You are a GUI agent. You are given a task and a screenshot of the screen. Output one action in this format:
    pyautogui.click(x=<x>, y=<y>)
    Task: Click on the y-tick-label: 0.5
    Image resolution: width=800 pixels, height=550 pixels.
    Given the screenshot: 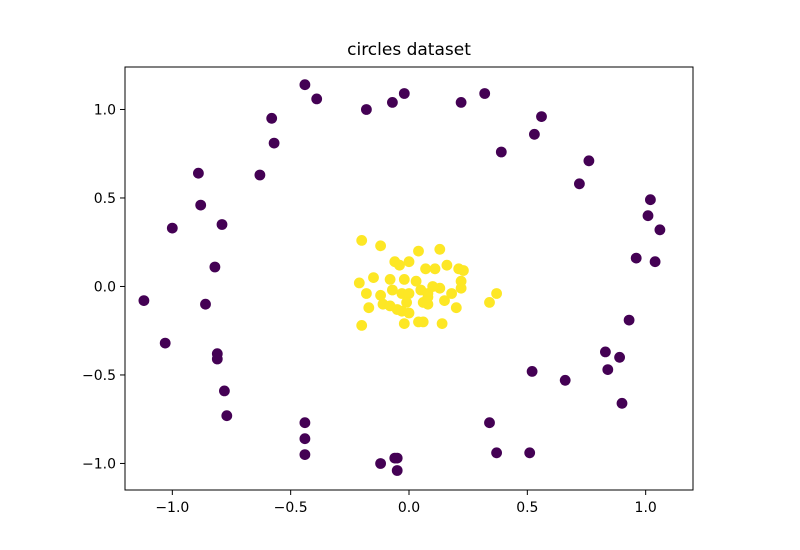 What is the action you would take?
    pyautogui.click(x=105, y=199)
    